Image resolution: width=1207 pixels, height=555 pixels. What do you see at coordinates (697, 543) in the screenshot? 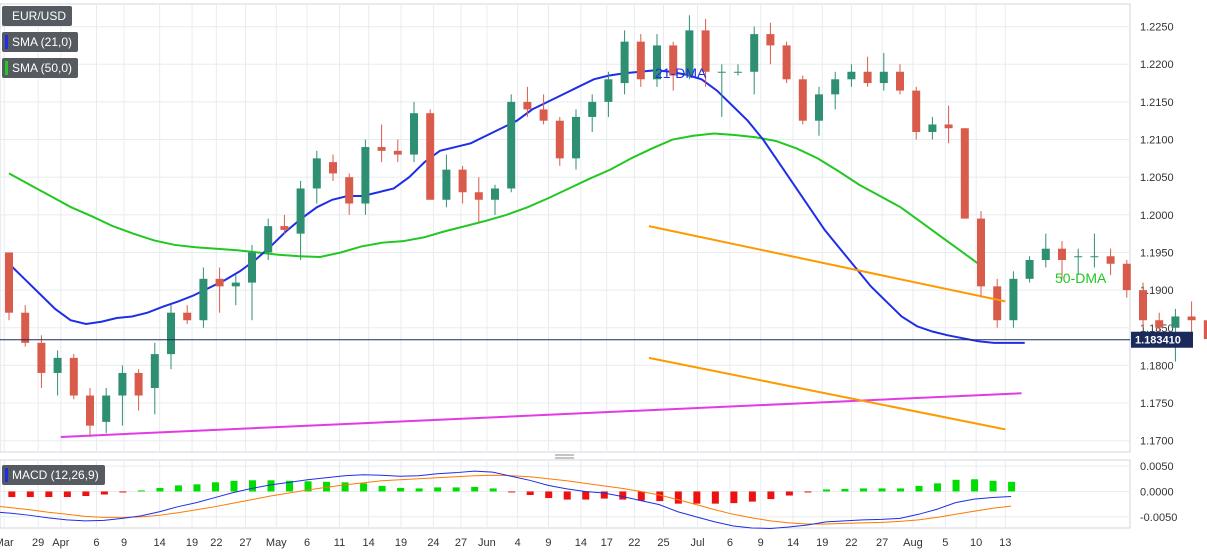
I see `x-tick-label: Jul` at bounding box center [697, 543].